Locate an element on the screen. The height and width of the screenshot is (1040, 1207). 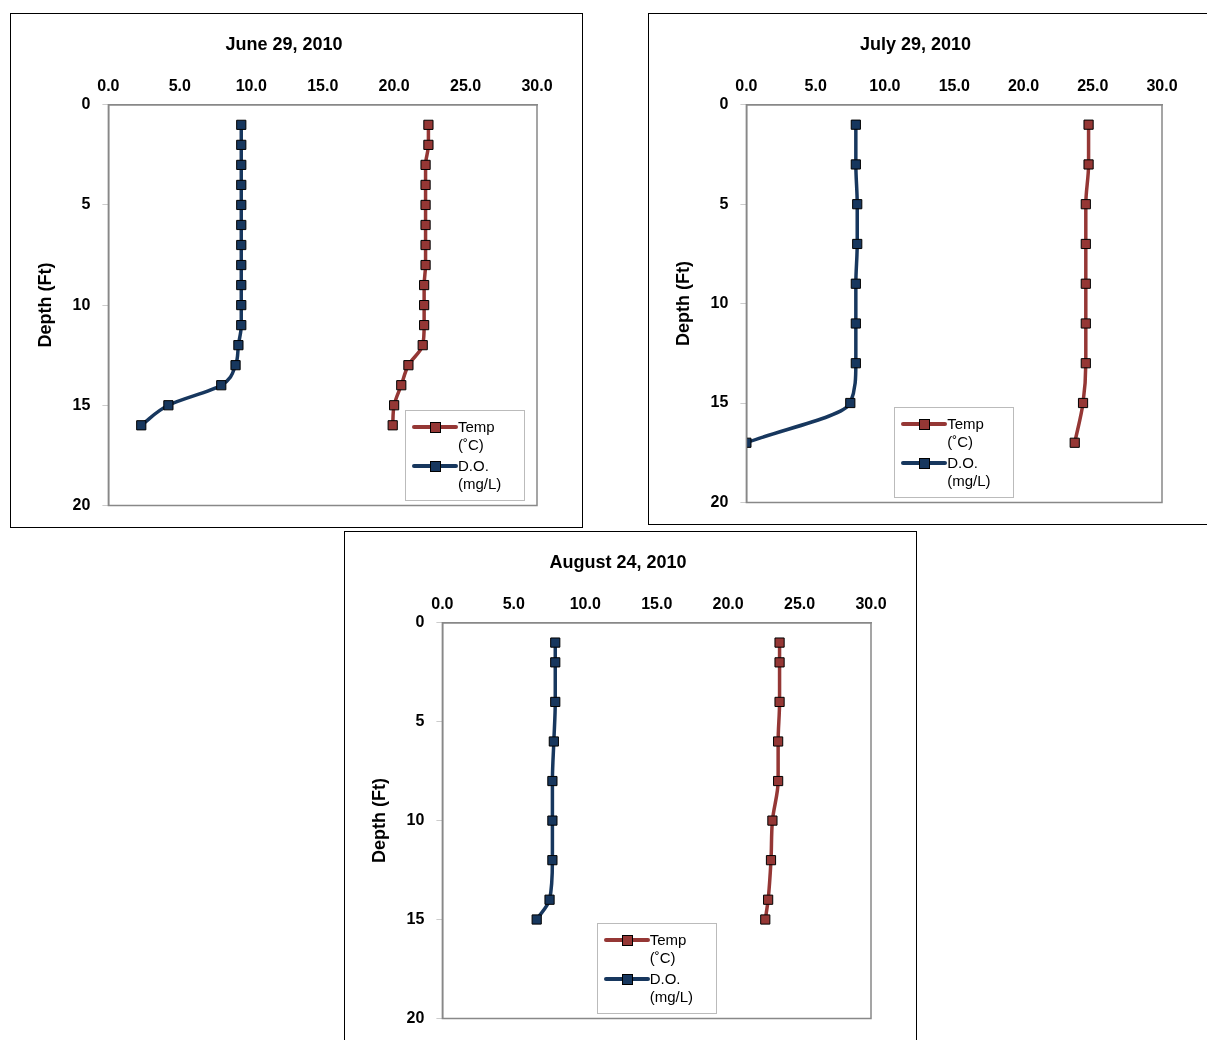
chart-title: August 24, 2010 is located at coordinates (618, 561).